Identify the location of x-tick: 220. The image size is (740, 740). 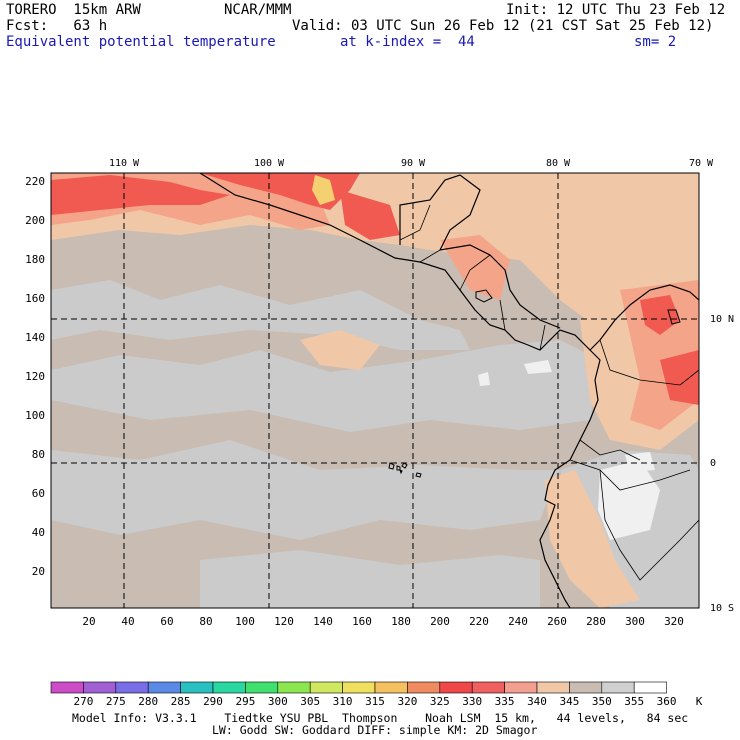
(479, 621).